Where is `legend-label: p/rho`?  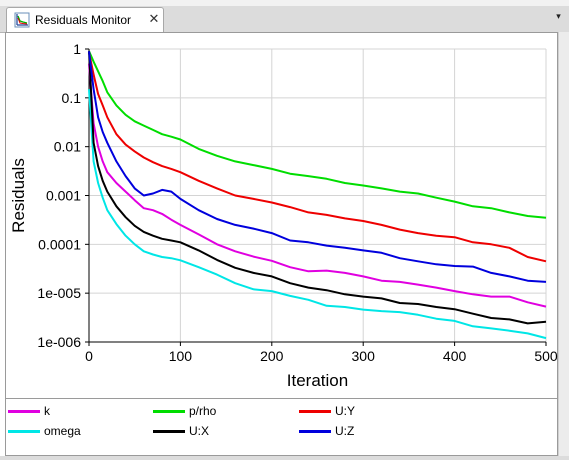
legend-label: p/rho is located at coordinates (203, 411).